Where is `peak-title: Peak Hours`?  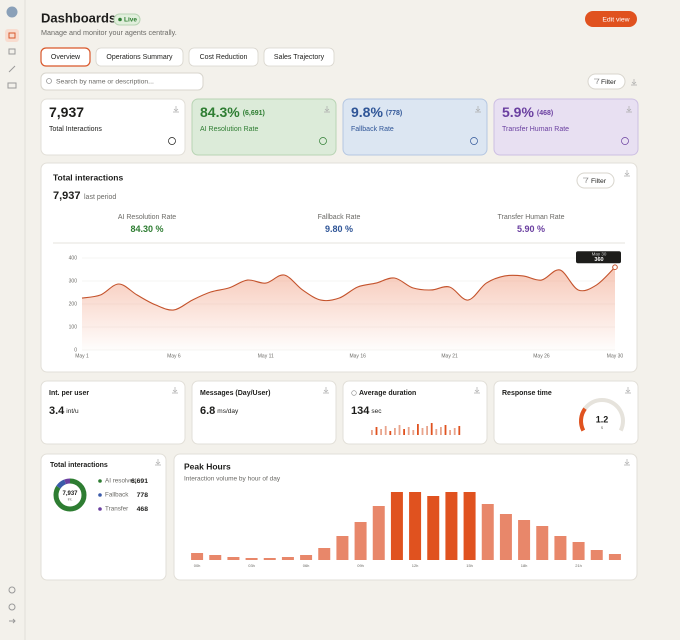 peak-title: Peak Hours is located at coordinates (207, 466).